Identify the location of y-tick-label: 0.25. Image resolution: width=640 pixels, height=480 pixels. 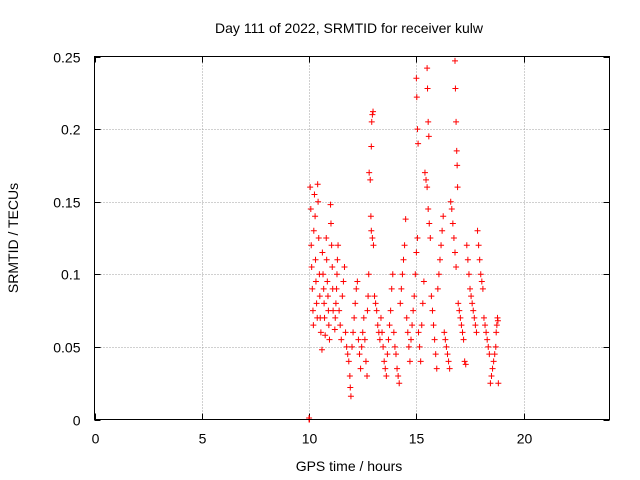
(66, 58).